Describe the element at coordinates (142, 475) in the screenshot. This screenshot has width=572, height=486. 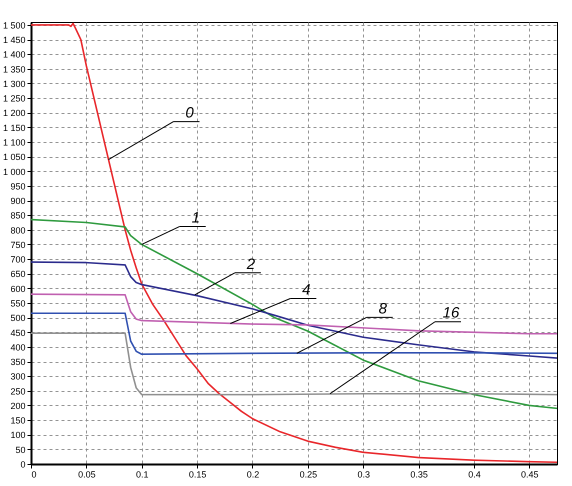
I see `x-tick-label: 0.1` at that location.